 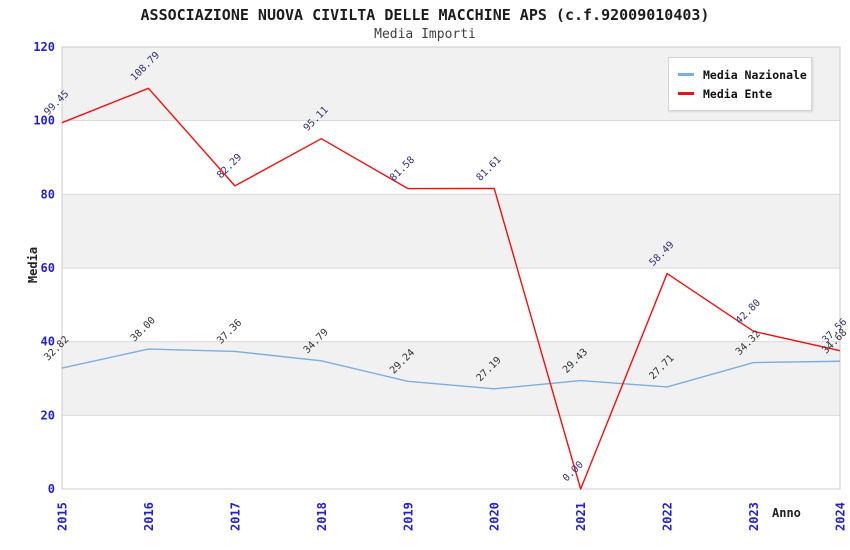 I want to click on series-line-media-nazionale, so click(x=451, y=369).